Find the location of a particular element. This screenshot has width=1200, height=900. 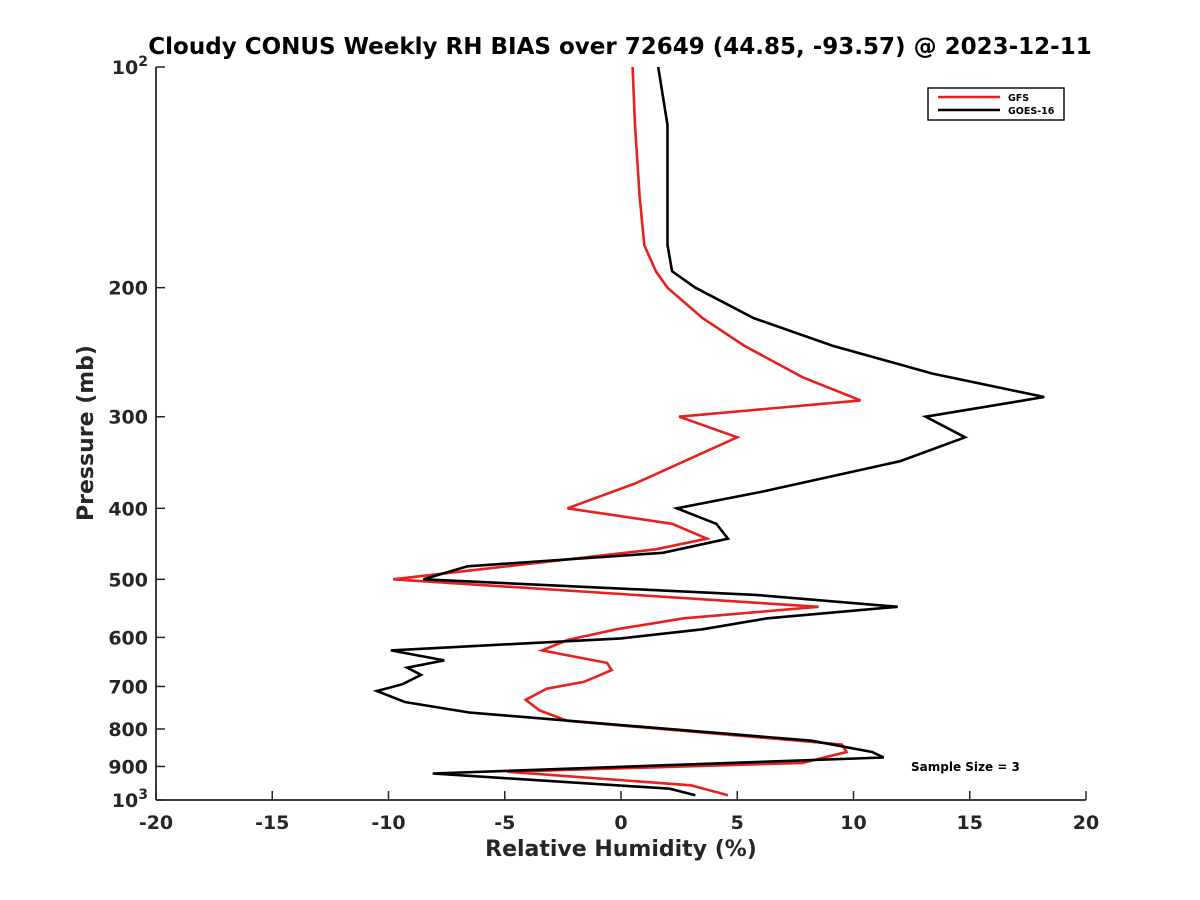

sample-size-annotation: Sample Size = 3 is located at coordinates (965, 767).